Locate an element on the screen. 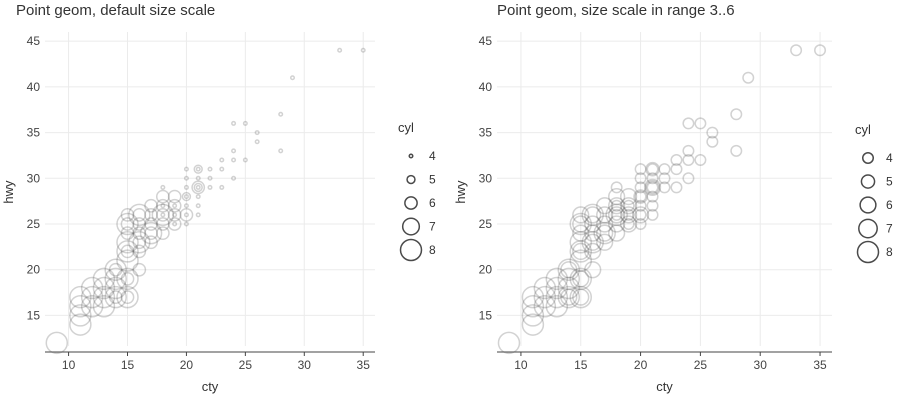 Image resolution: width=900 pixels, height=400 pixels. legend: cyl 4 5 6 7 8 is located at coordinates (417, 191).